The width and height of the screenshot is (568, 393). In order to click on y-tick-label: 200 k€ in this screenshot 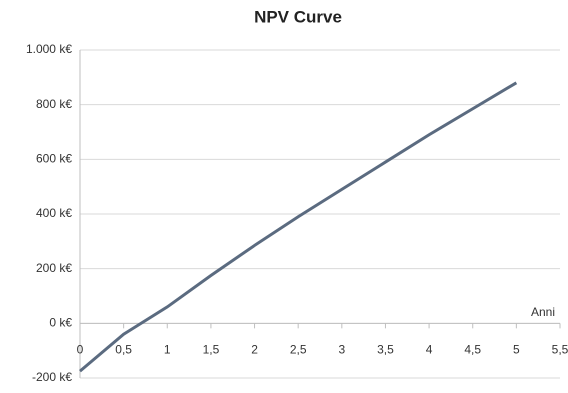, I will do `click(54, 268)`.